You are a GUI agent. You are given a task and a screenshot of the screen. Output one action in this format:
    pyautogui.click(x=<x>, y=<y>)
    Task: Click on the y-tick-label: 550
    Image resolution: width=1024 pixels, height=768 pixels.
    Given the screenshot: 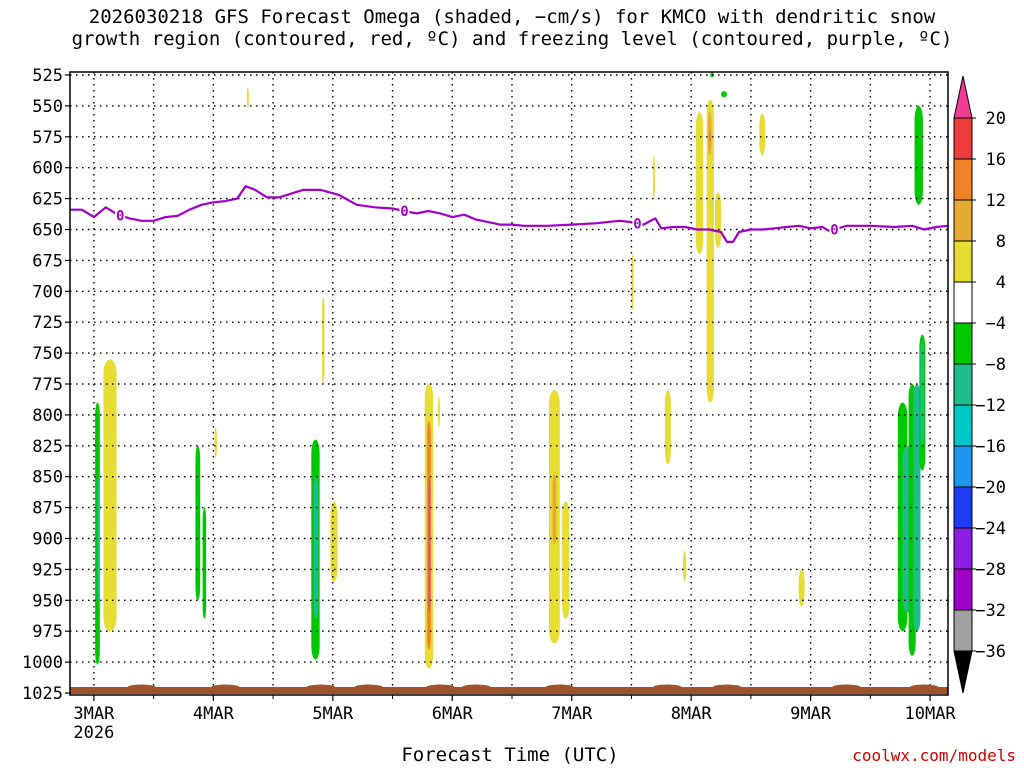 What is the action you would take?
    pyautogui.click(x=47, y=107)
    